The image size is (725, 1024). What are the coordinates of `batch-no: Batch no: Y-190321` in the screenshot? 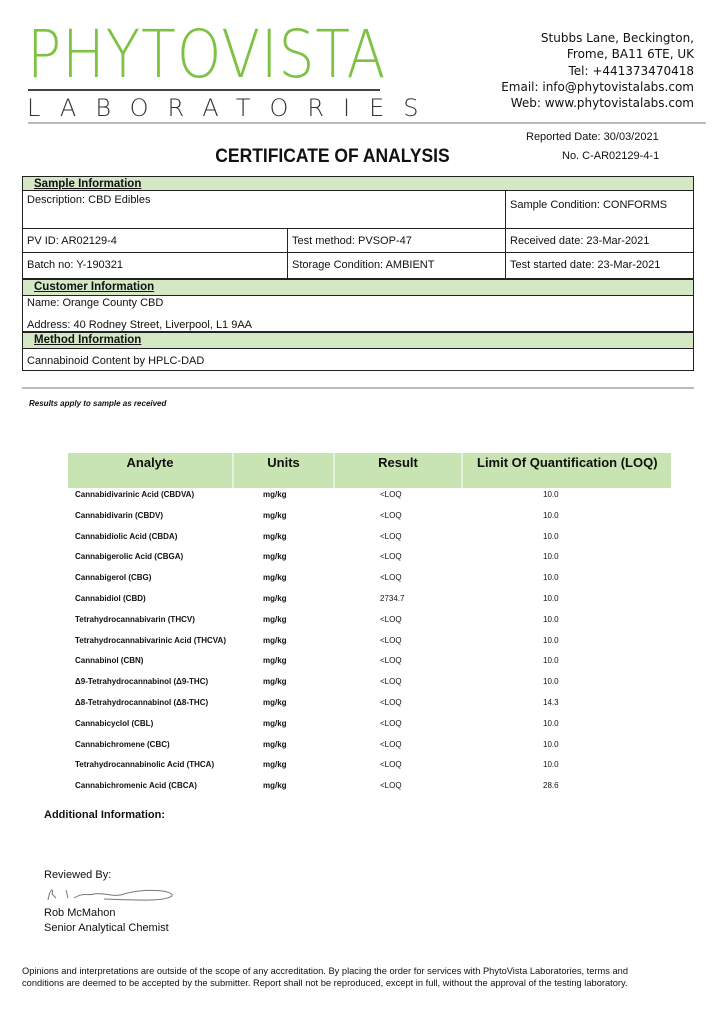 It's located at (155, 265).